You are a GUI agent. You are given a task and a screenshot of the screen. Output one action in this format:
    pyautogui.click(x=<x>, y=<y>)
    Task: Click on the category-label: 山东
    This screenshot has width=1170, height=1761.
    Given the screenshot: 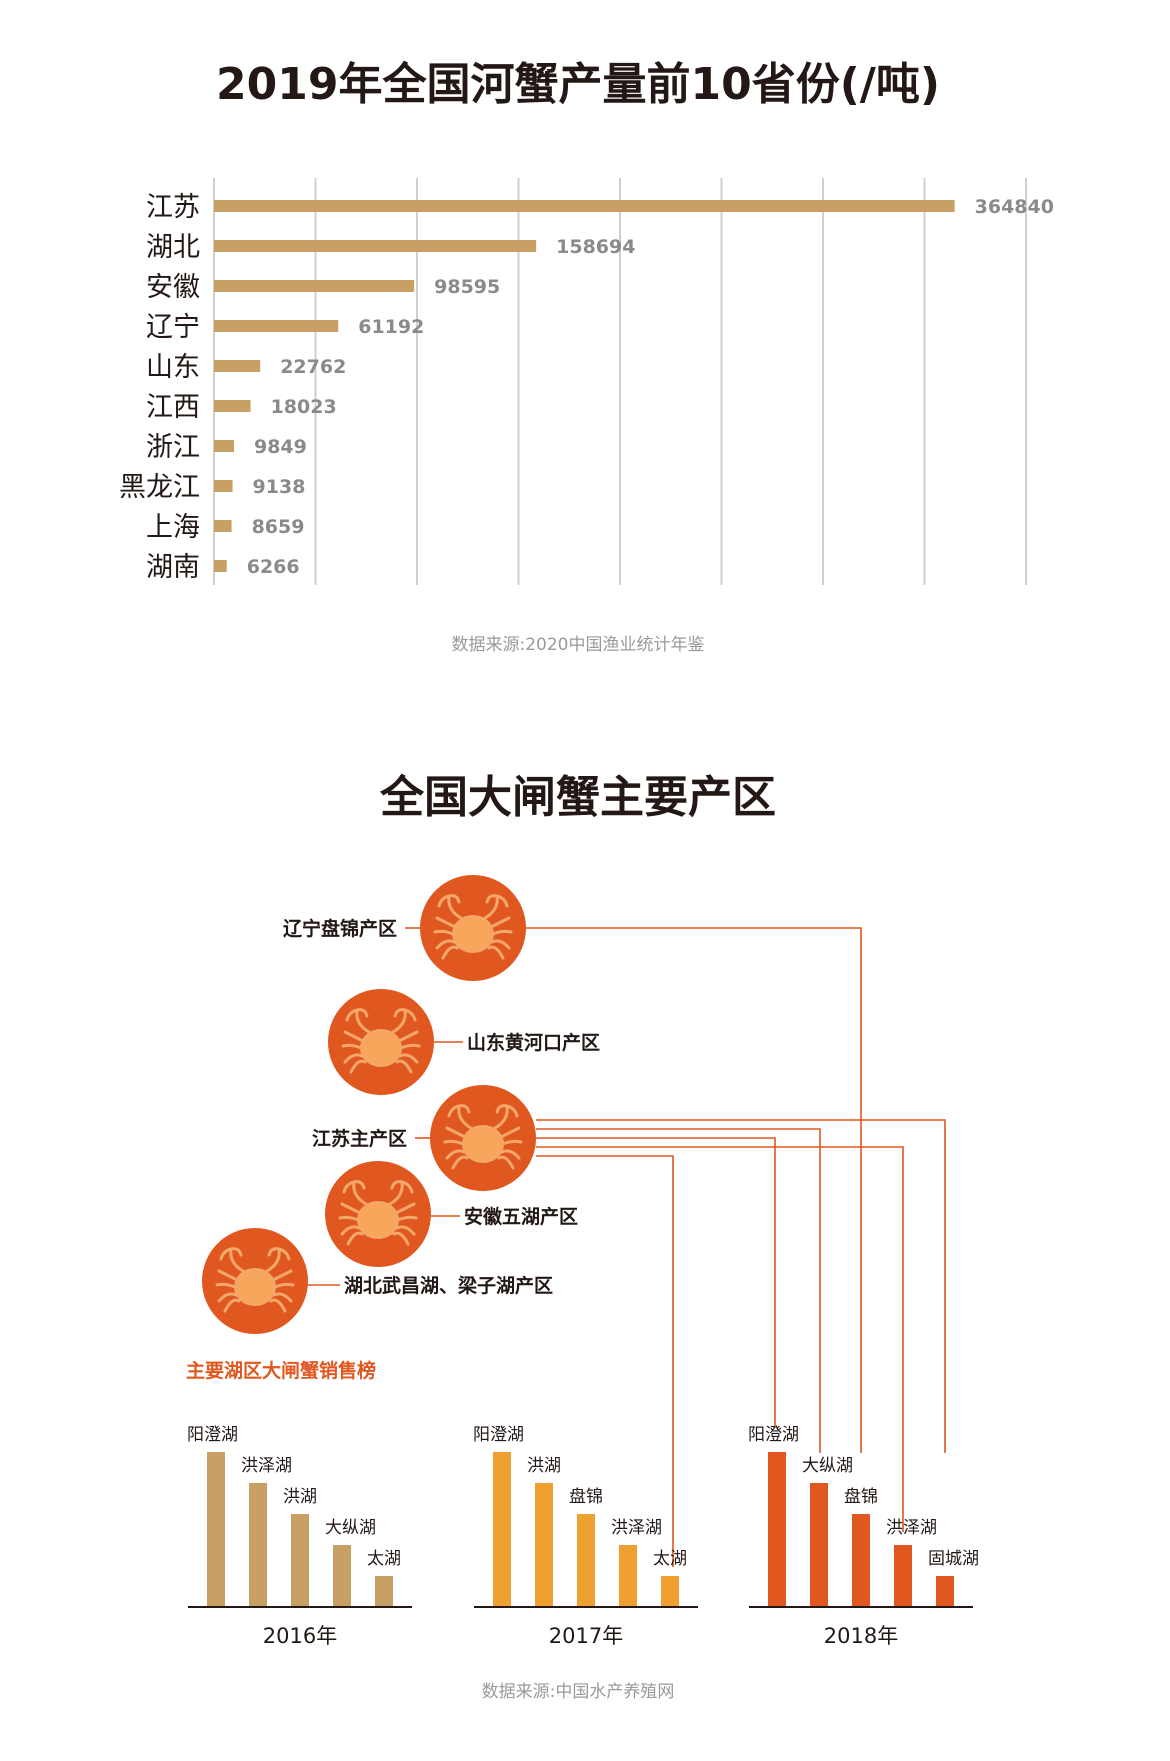 What is the action you would take?
    pyautogui.click(x=173, y=367)
    